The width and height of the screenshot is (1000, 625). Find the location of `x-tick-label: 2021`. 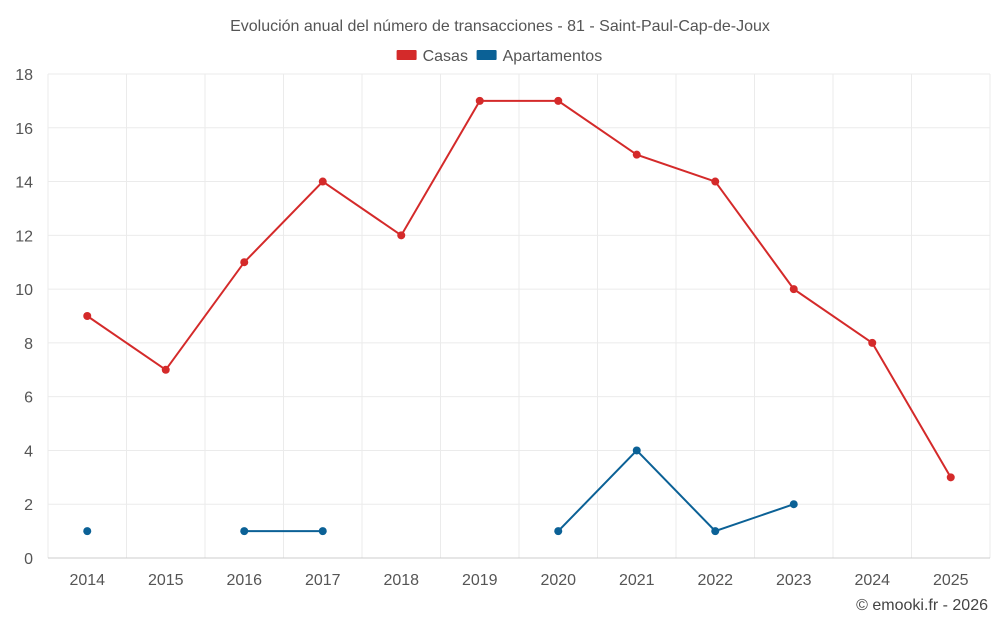

x-tick-label: 2021 is located at coordinates (637, 580).